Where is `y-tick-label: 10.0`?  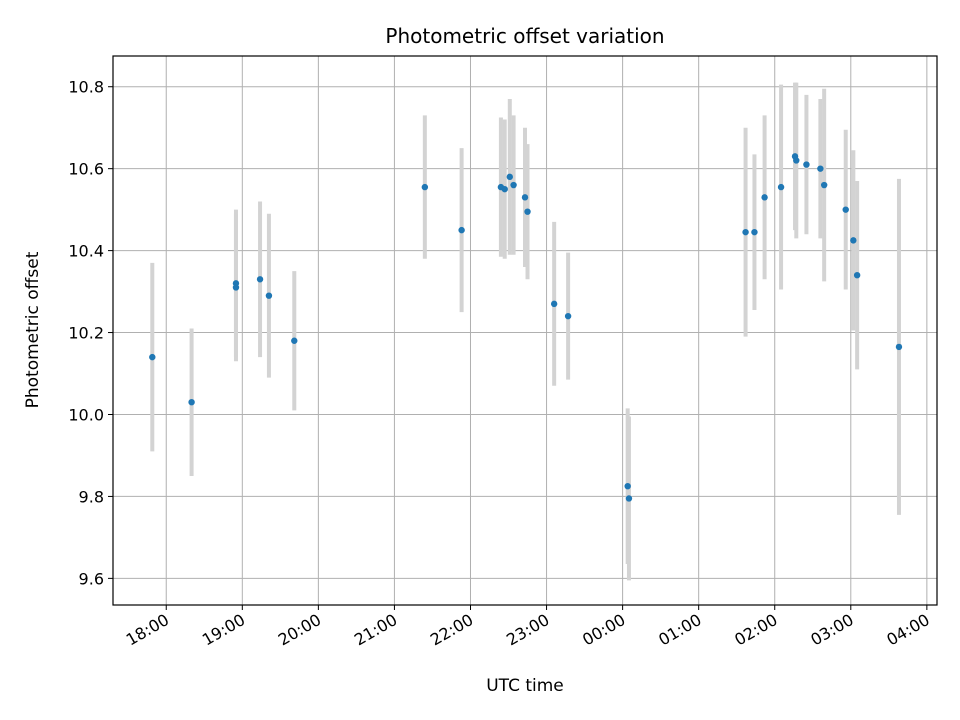 y-tick-label: 10.0 is located at coordinates (86, 414).